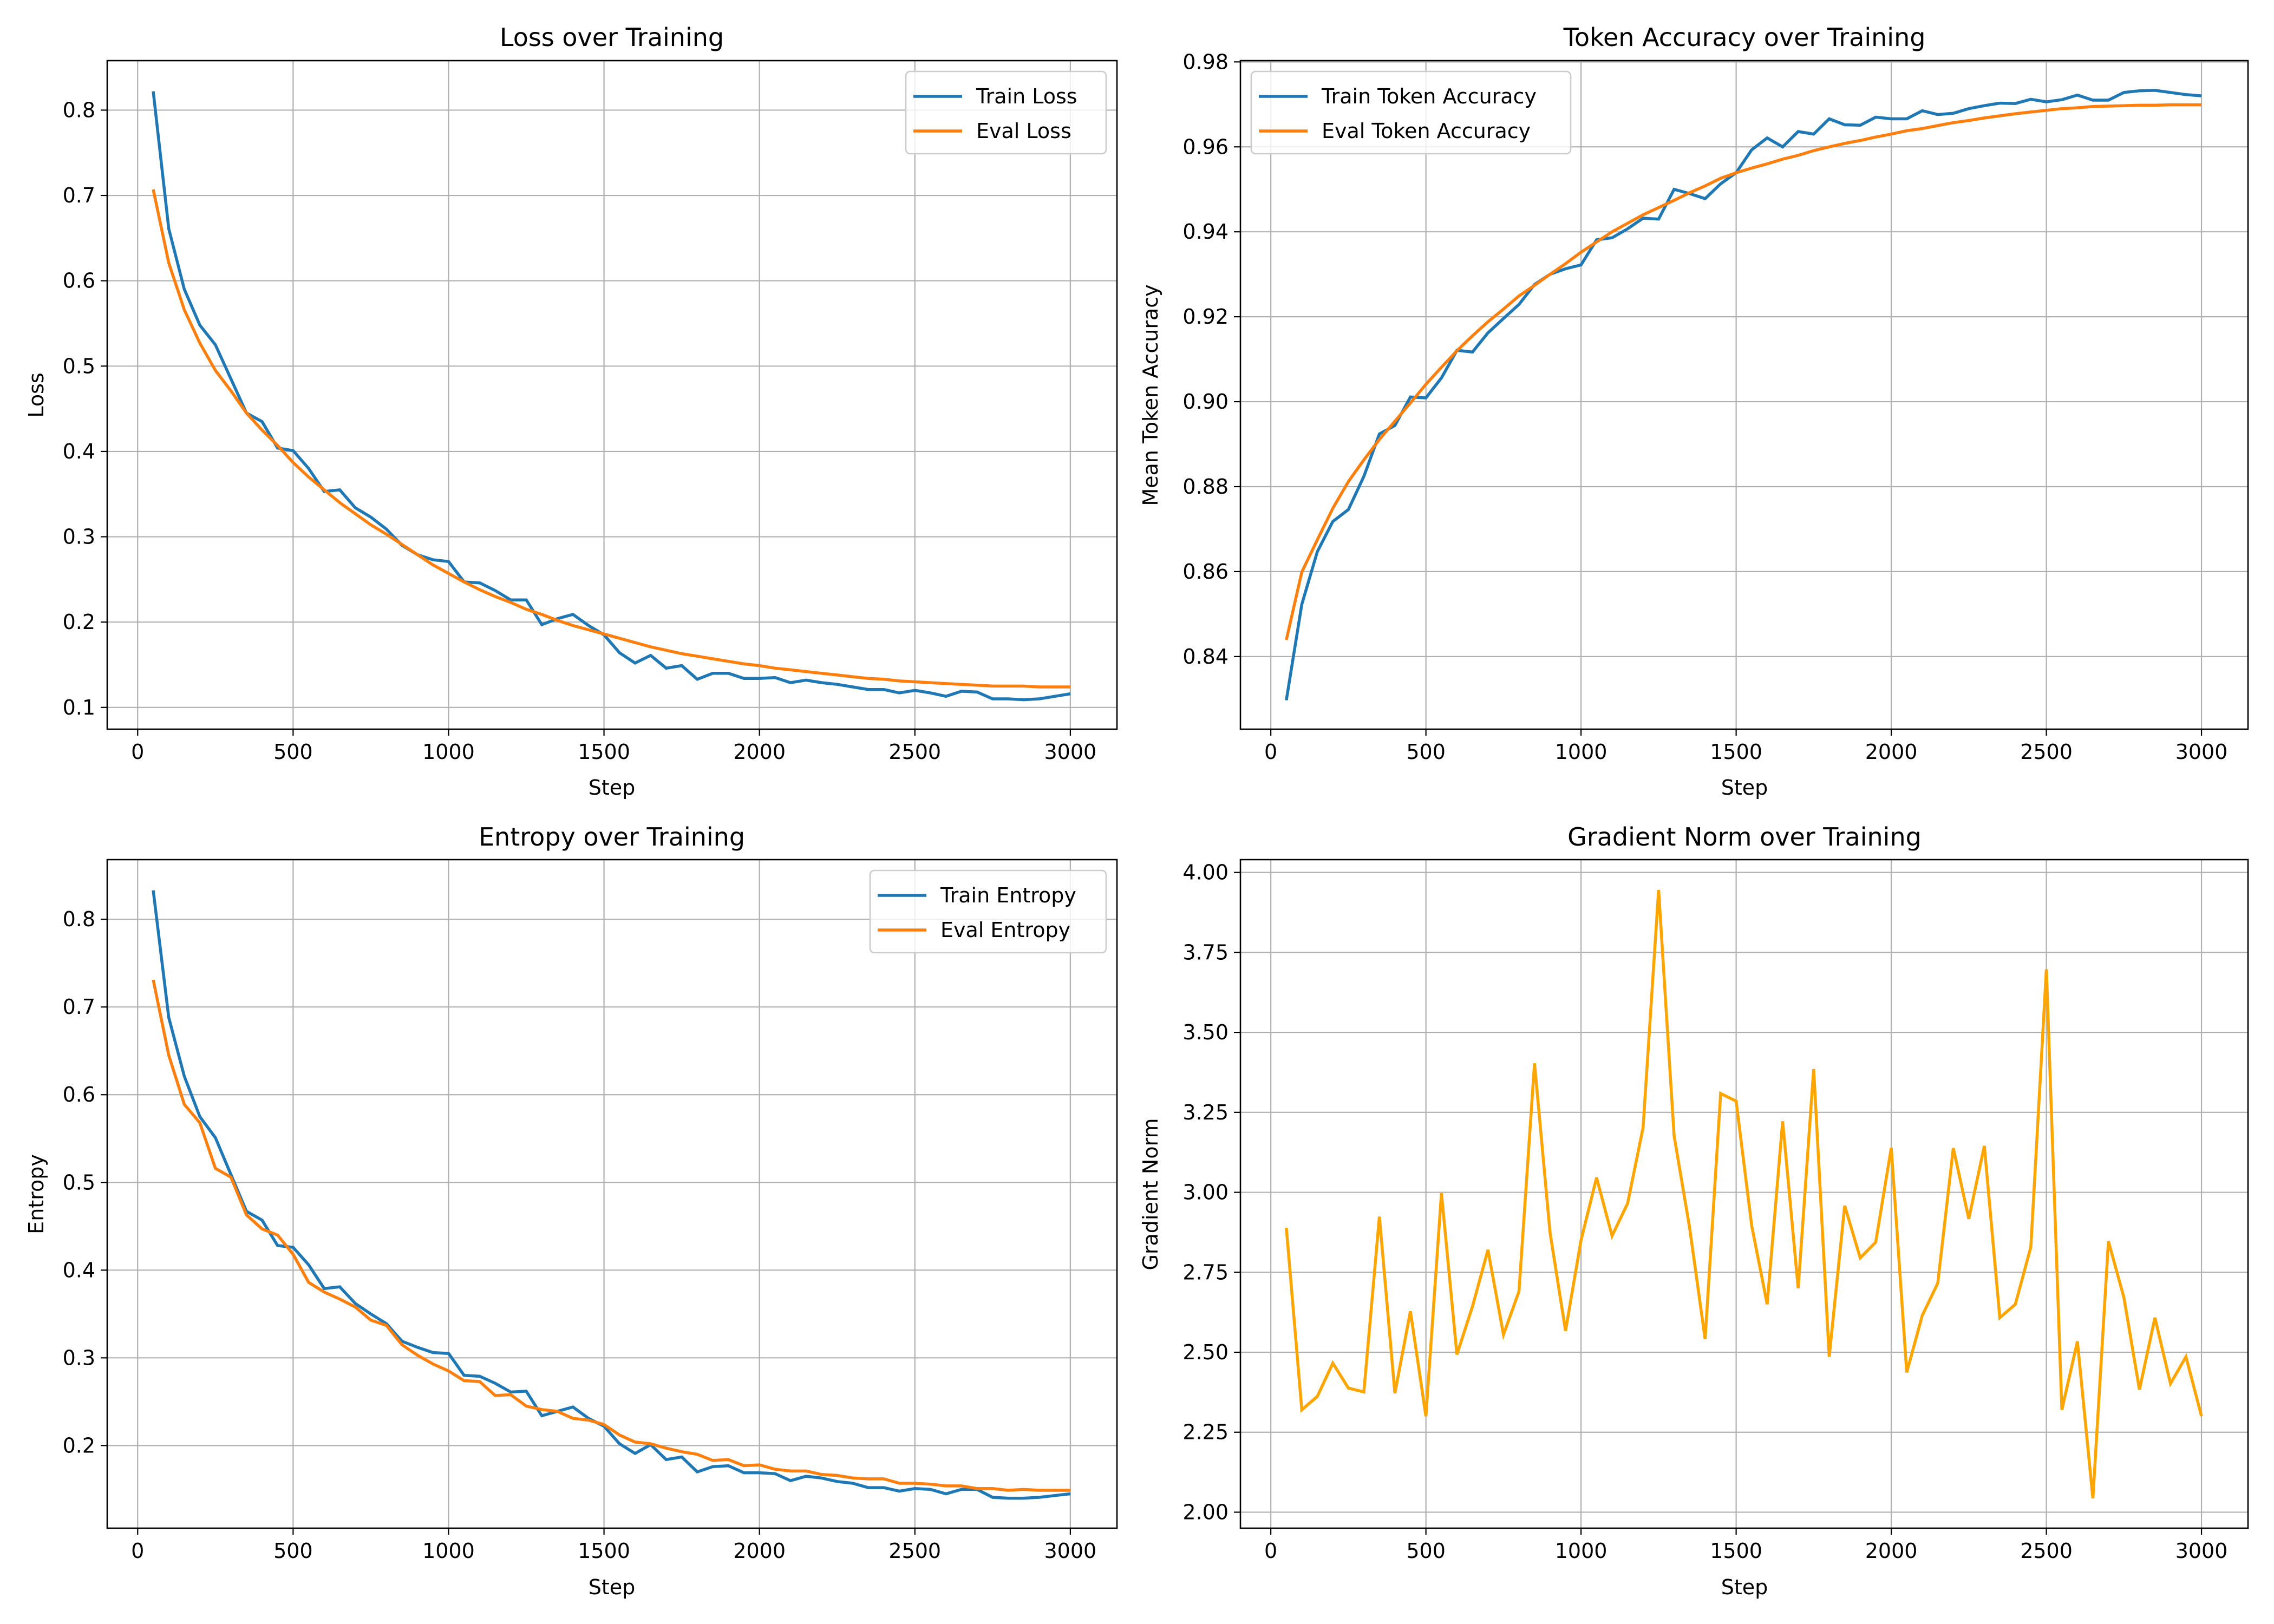 The width and height of the screenshot is (2274, 1624). I want to click on loss-y-tick-label: 0.1, so click(79, 707).